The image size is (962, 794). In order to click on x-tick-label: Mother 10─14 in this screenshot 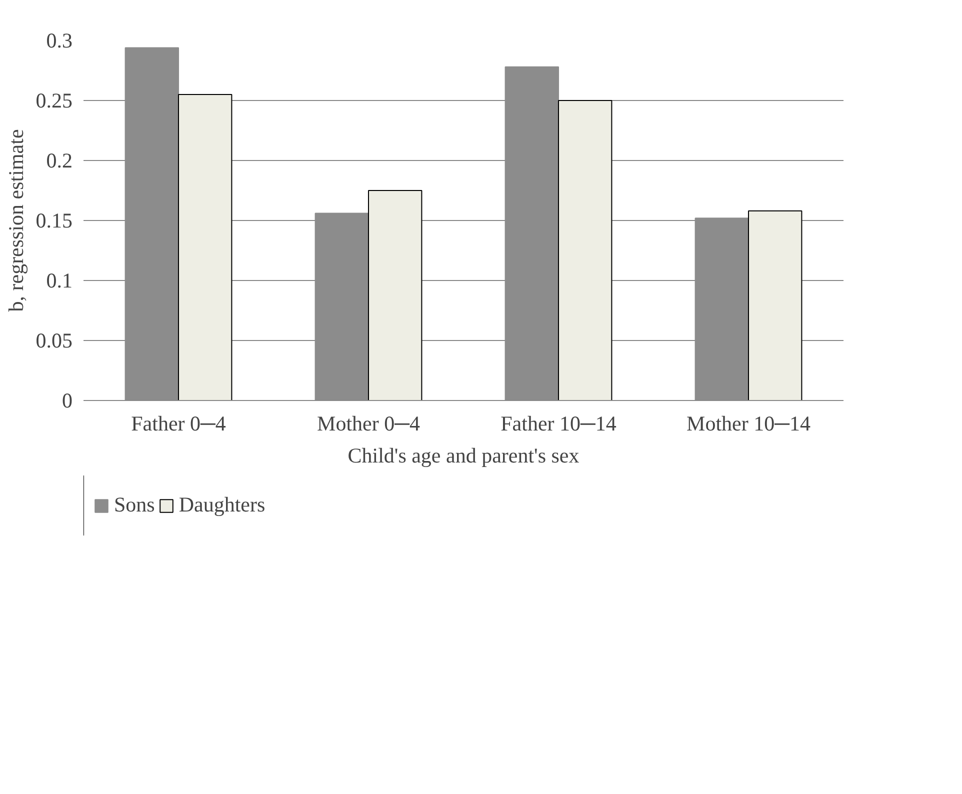, I will do `click(748, 424)`.